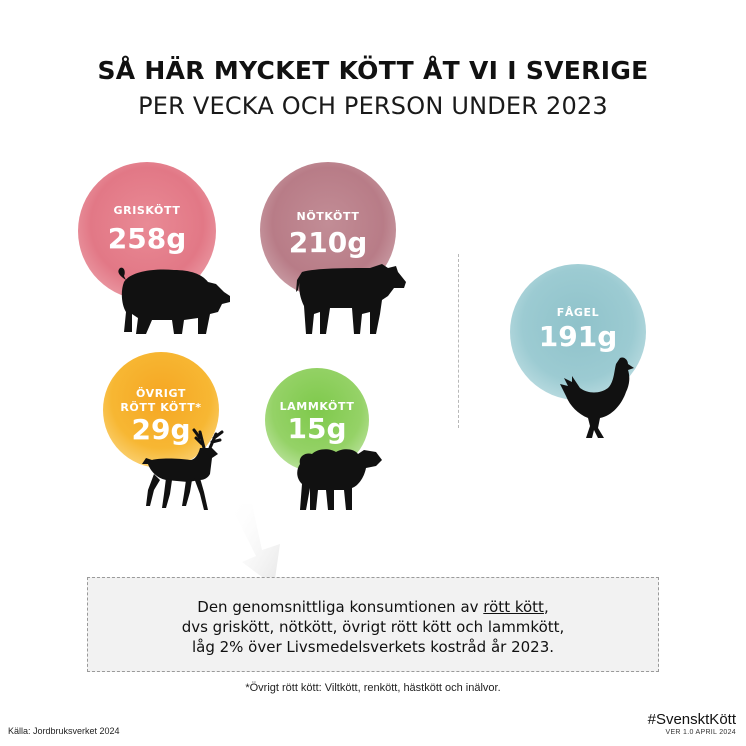  I want to click on fagel-circle: FÅGEL 191g, so click(578, 332).